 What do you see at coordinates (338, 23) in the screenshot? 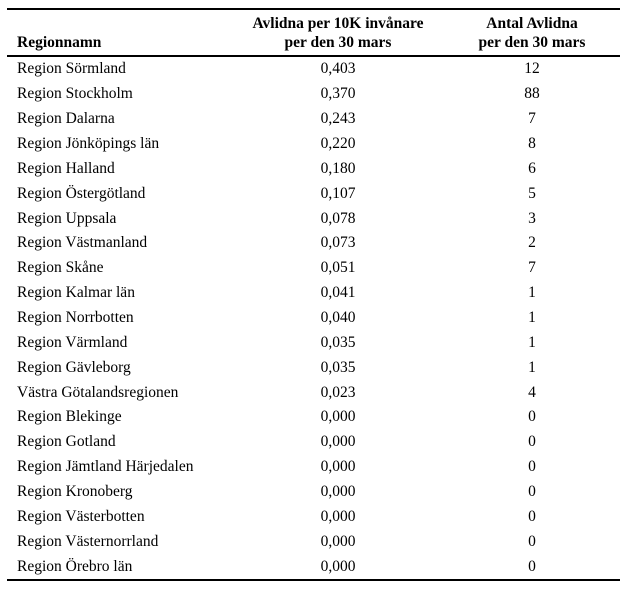
I see `column-header-per-10k-line1: Avlidna per 10K invånare` at bounding box center [338, 23].